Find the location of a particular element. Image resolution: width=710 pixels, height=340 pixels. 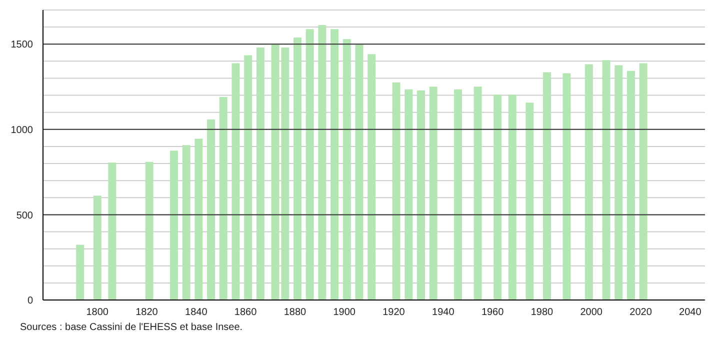

x-tick-label: 2020 is located at coordinates (641, 312).